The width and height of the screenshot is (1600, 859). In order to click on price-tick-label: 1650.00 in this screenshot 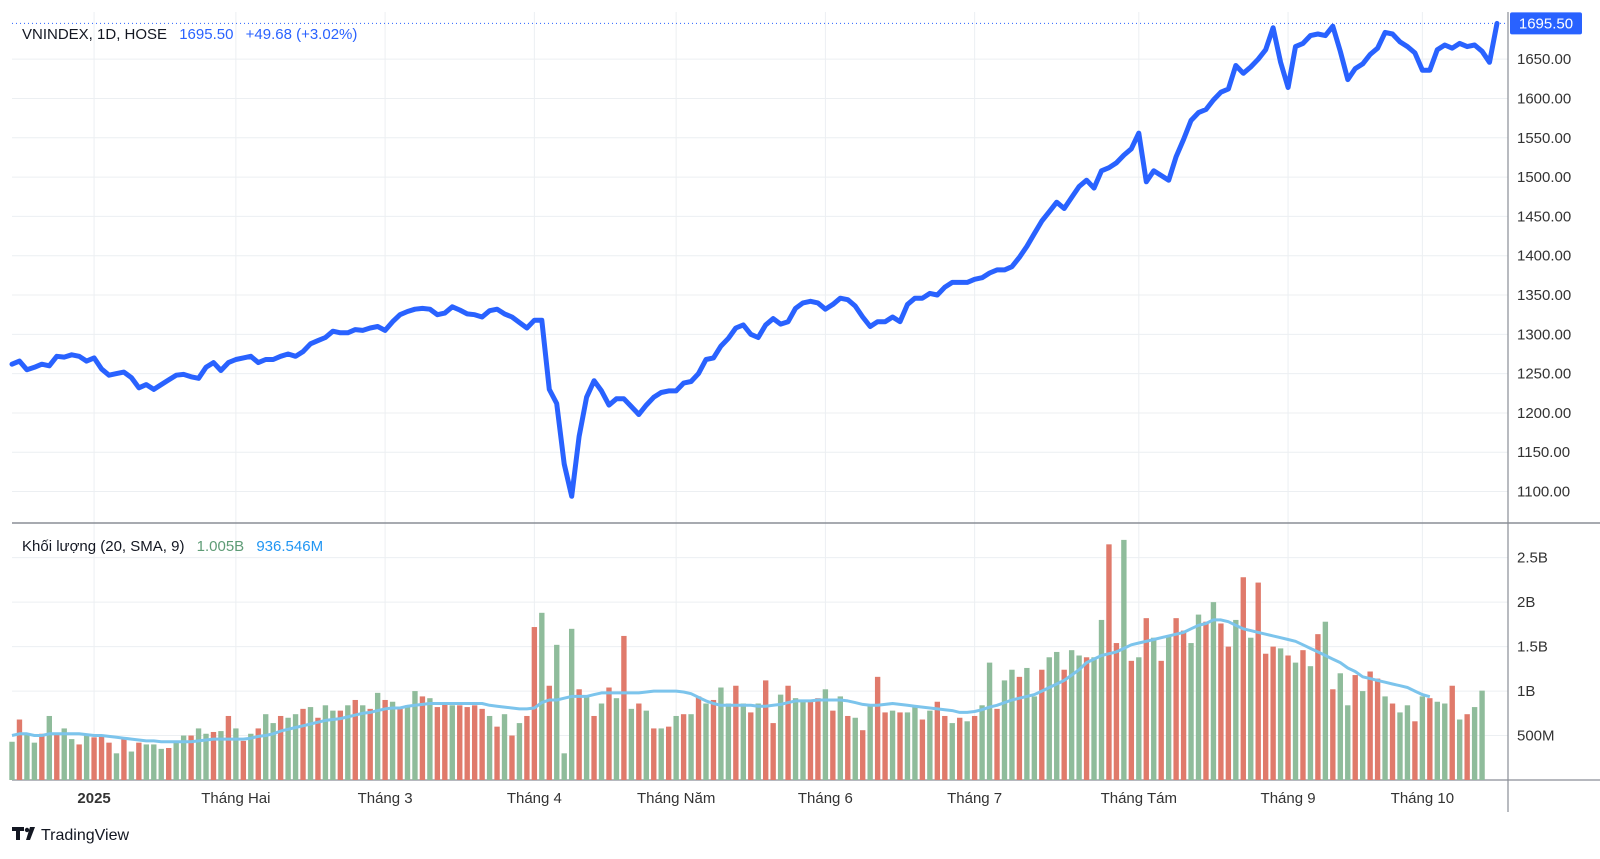, I will do `click(1544, 59)`.